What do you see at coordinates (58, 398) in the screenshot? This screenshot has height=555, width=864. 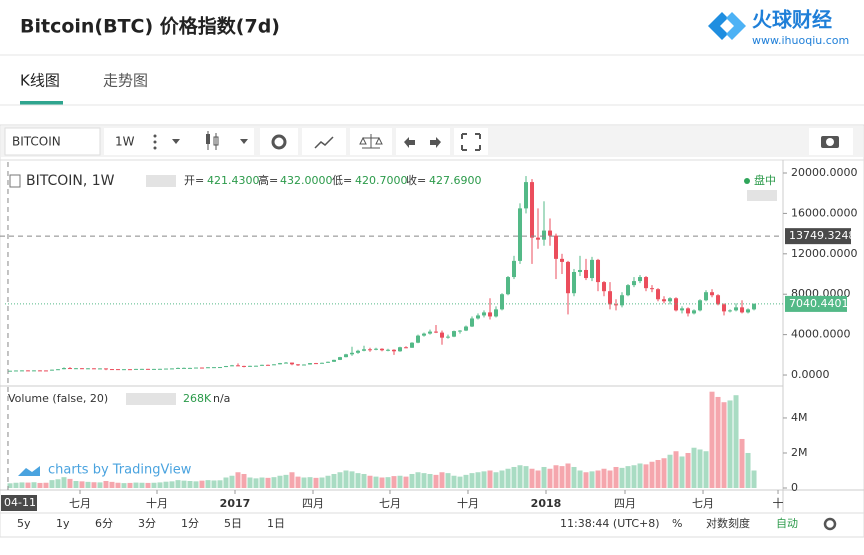 I see `volume-title: Volume (false, 20)` at bounding box center [58, 398].